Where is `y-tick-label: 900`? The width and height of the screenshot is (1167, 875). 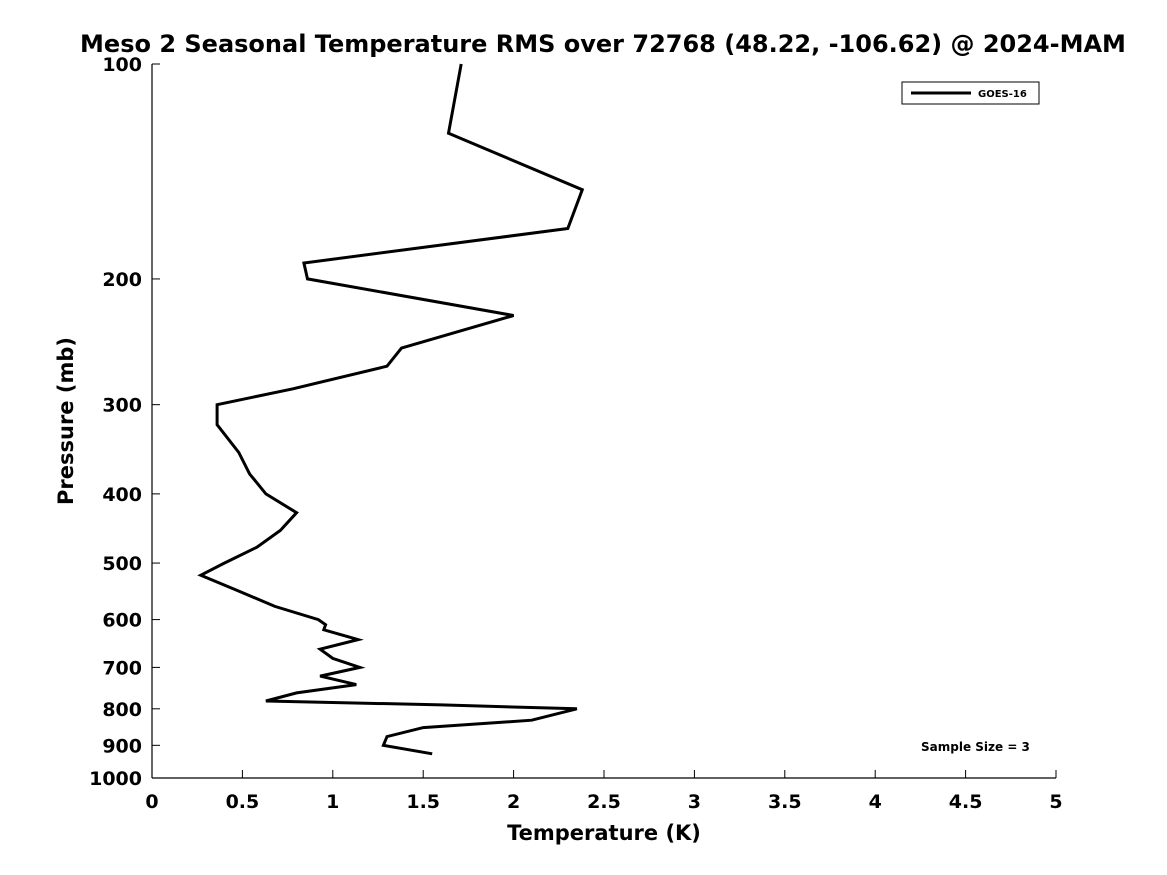 y-tick-label: 900 is located at coordinates (122, 746).